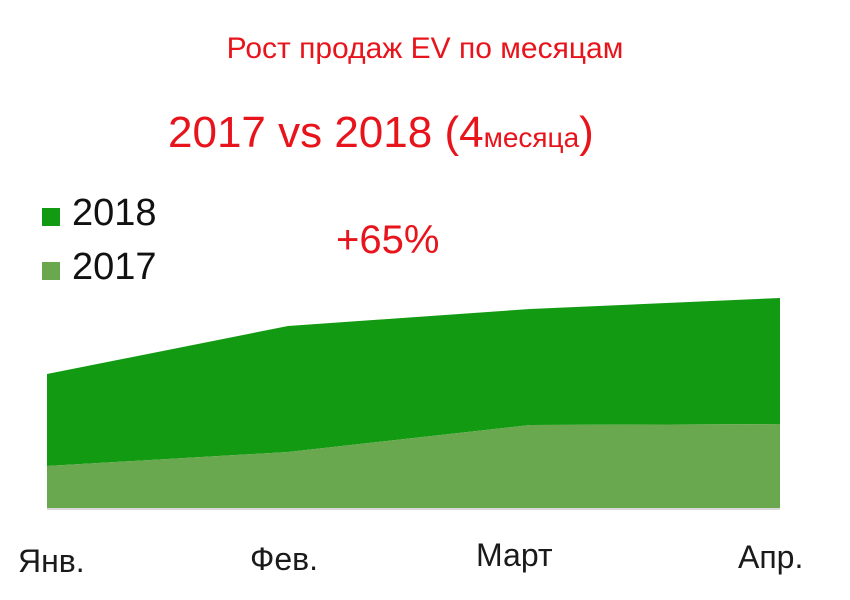  What do you see at coordinates (586, 132) in the screenshot?
I see `subtitle-end: )` at bounding box center [586, 132].